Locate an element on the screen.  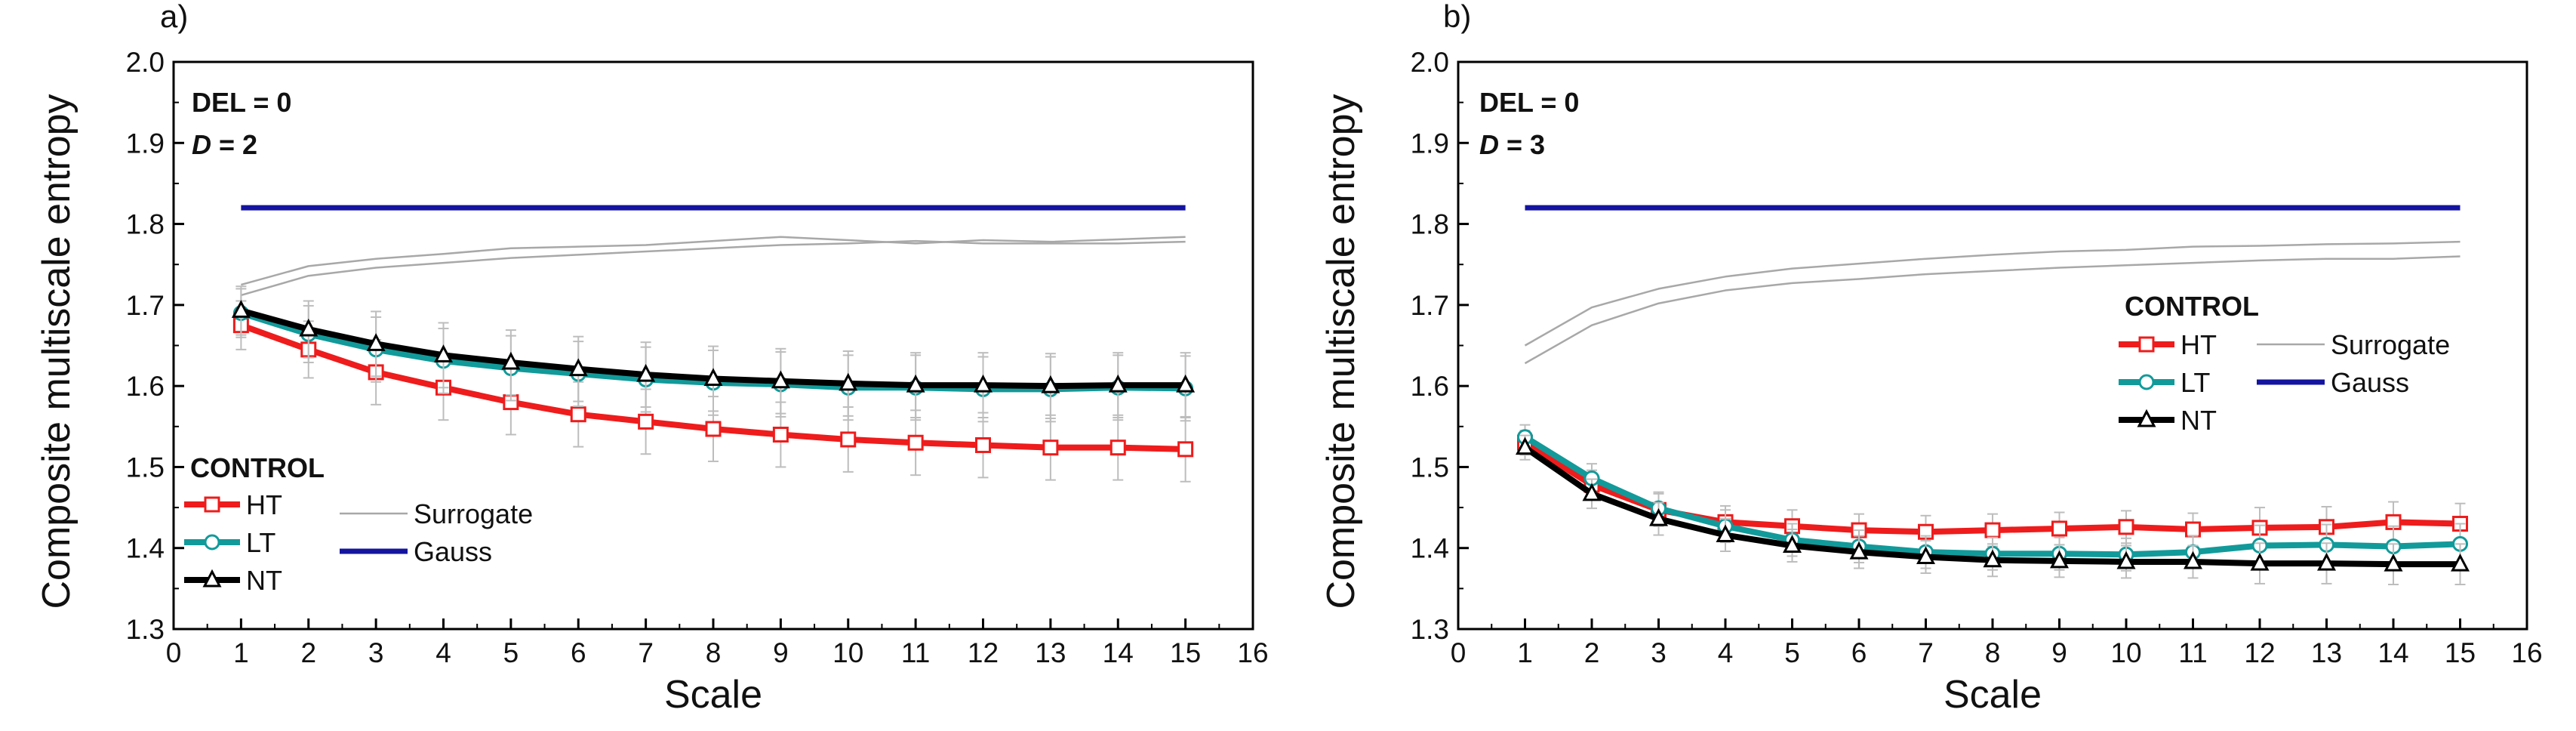
legend-label: NT is located at coordinates (2199, 420).